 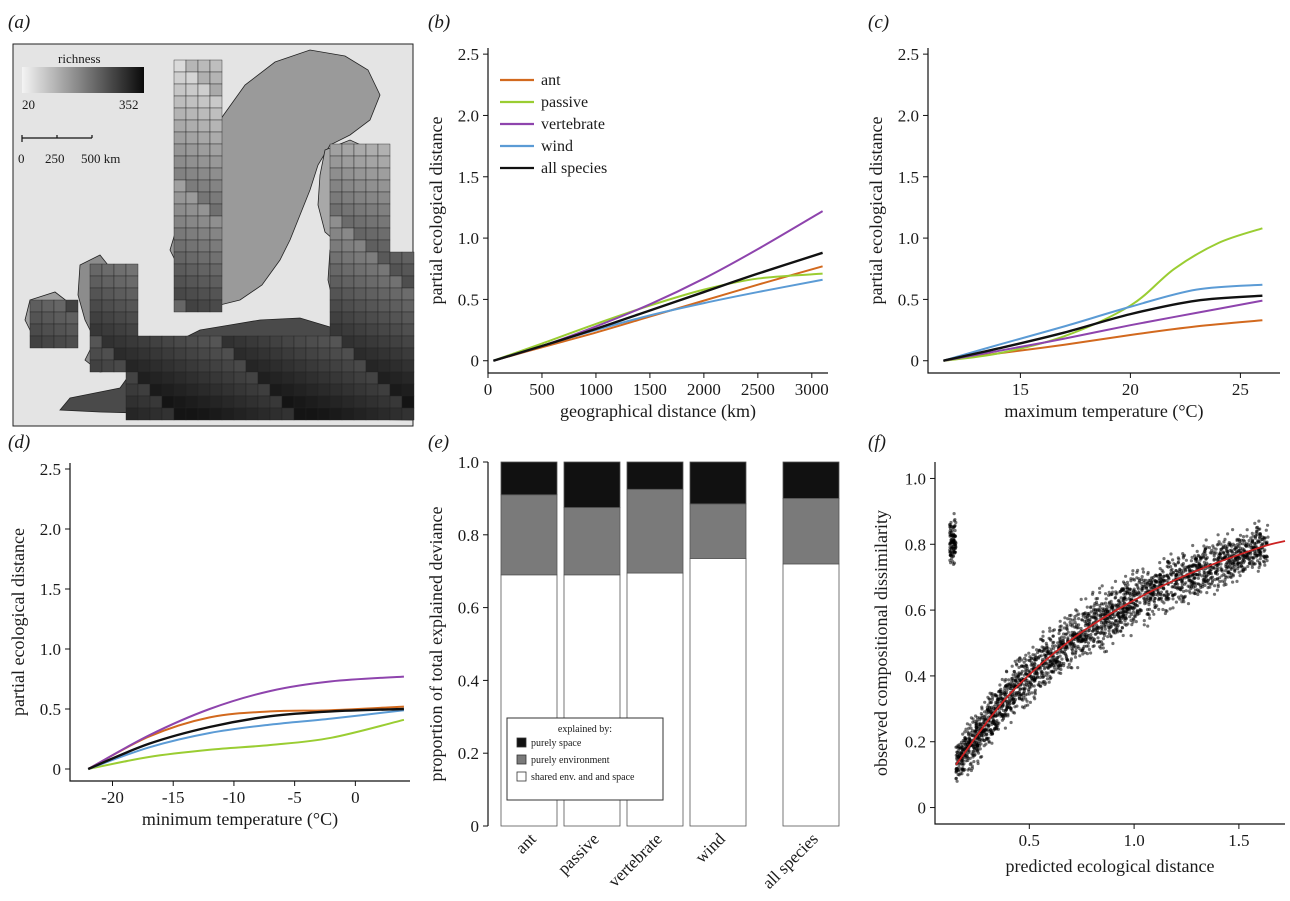 What do you see at coordinates (1110, 866) in the screenshot?
I see `x-axis-title: predicted ecological distance` at bounding box center [1110, 866].